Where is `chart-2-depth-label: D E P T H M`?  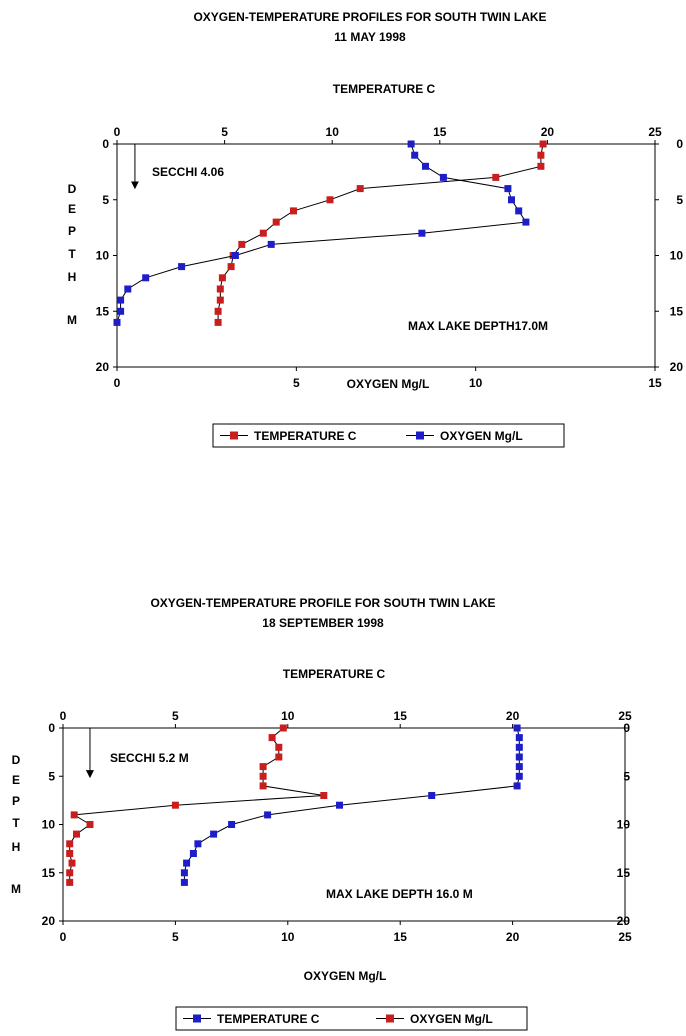 chart-2-depth-label: D E P T H M is located at coordinates (16, 824).